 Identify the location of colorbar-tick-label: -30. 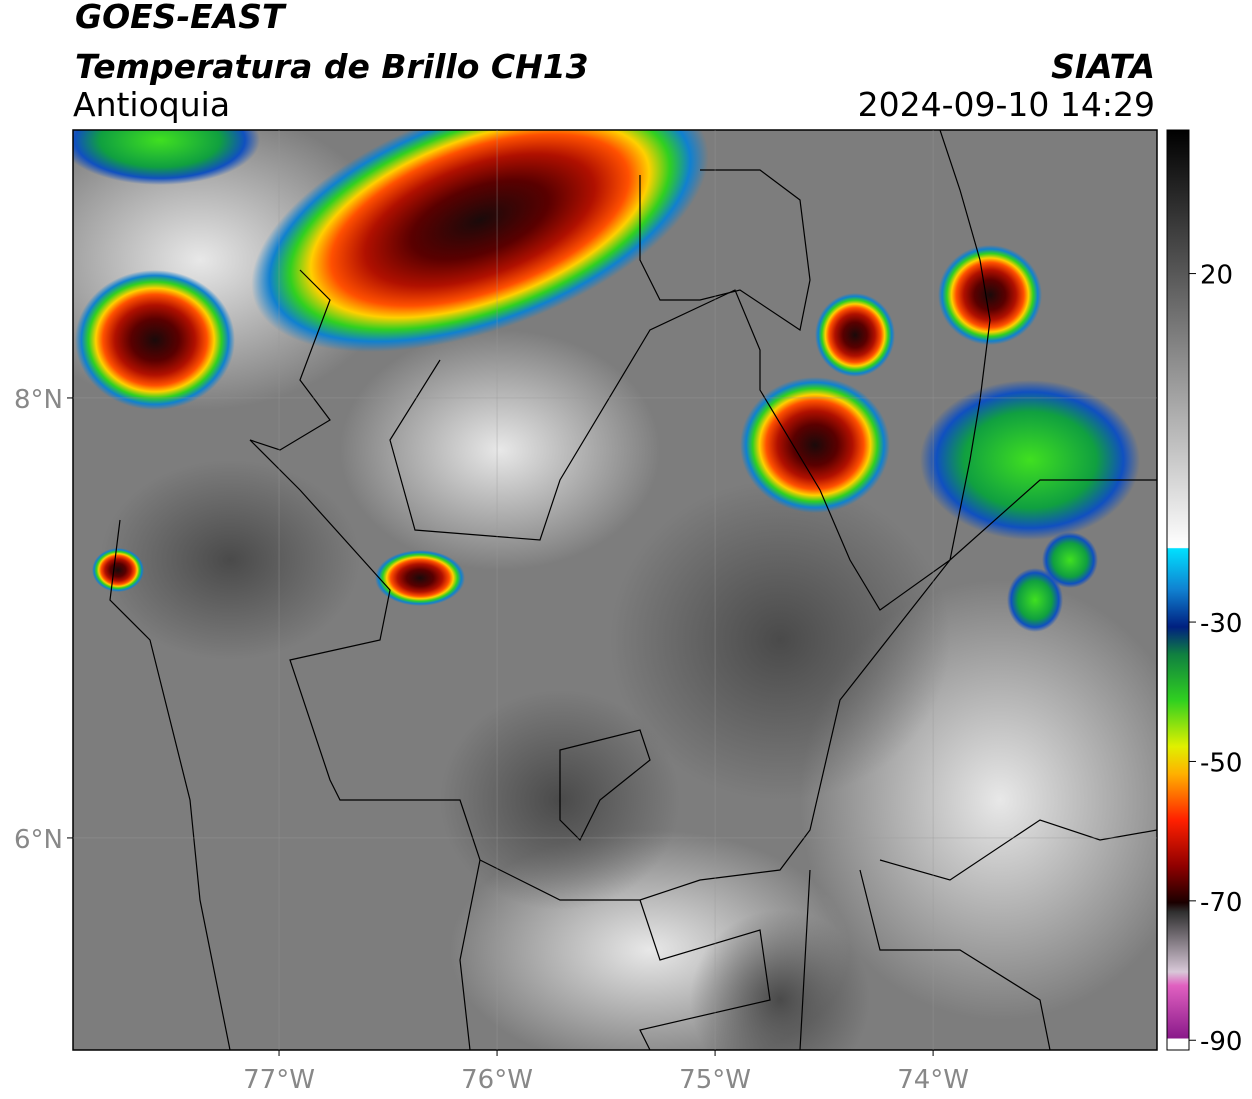
(1221, 624).